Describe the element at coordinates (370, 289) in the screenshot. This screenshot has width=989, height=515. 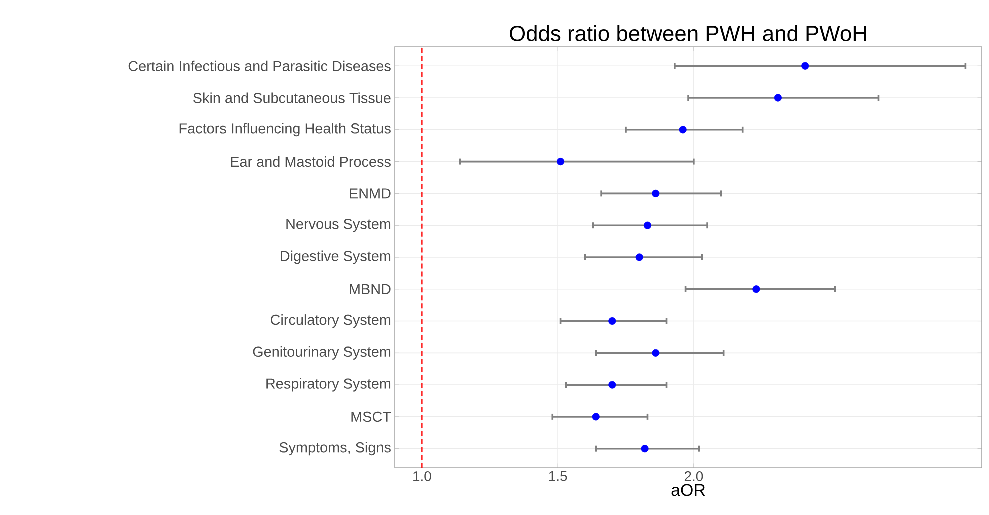
I see `y-tick-label: MBND` at that location.